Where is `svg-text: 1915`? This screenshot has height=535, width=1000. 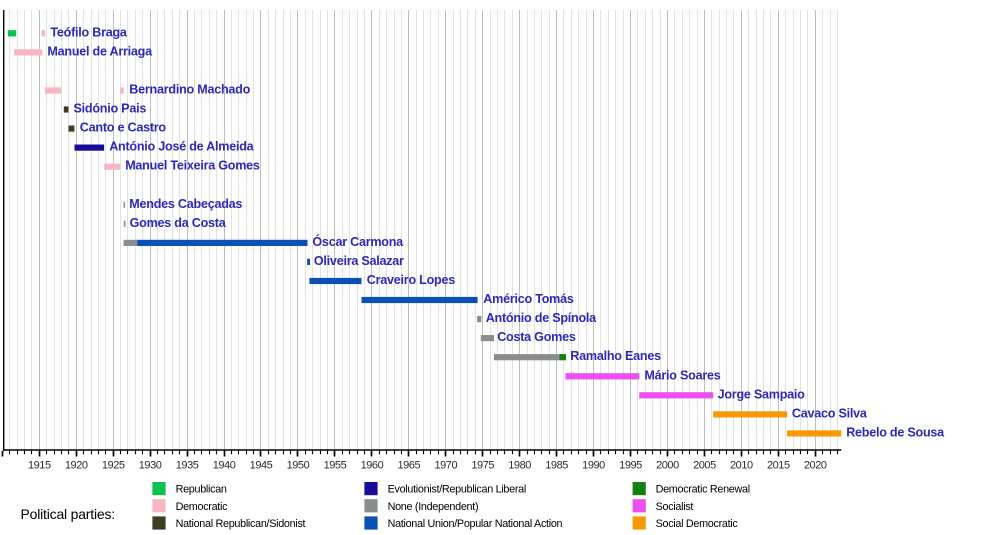
svg-text: 1915 is located at coordinates (39, 466).